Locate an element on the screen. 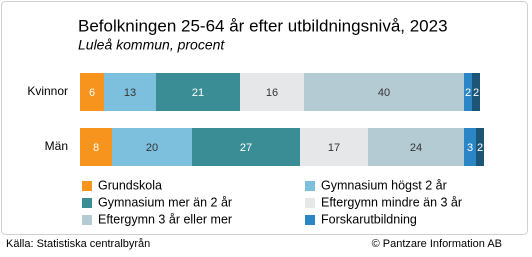  legend-label: Gymnasium högst 2 år is located at coordinates (384, 185).